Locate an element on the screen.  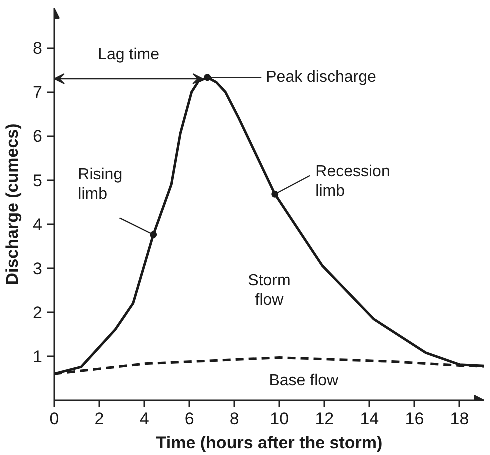
y-tick-label: 2 is located at coordinates (38, 312).